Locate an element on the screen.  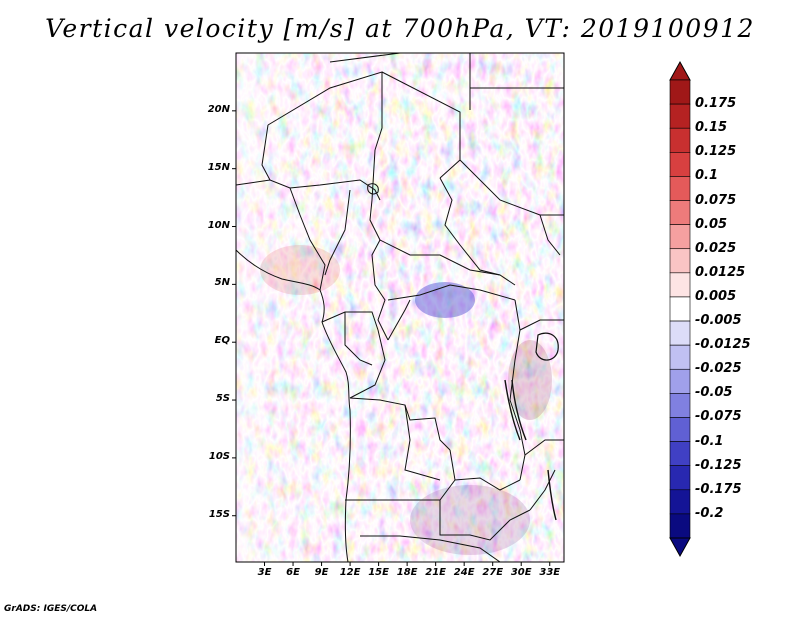
colorbar-label: -0.005 is located at coordinates (718, 321).